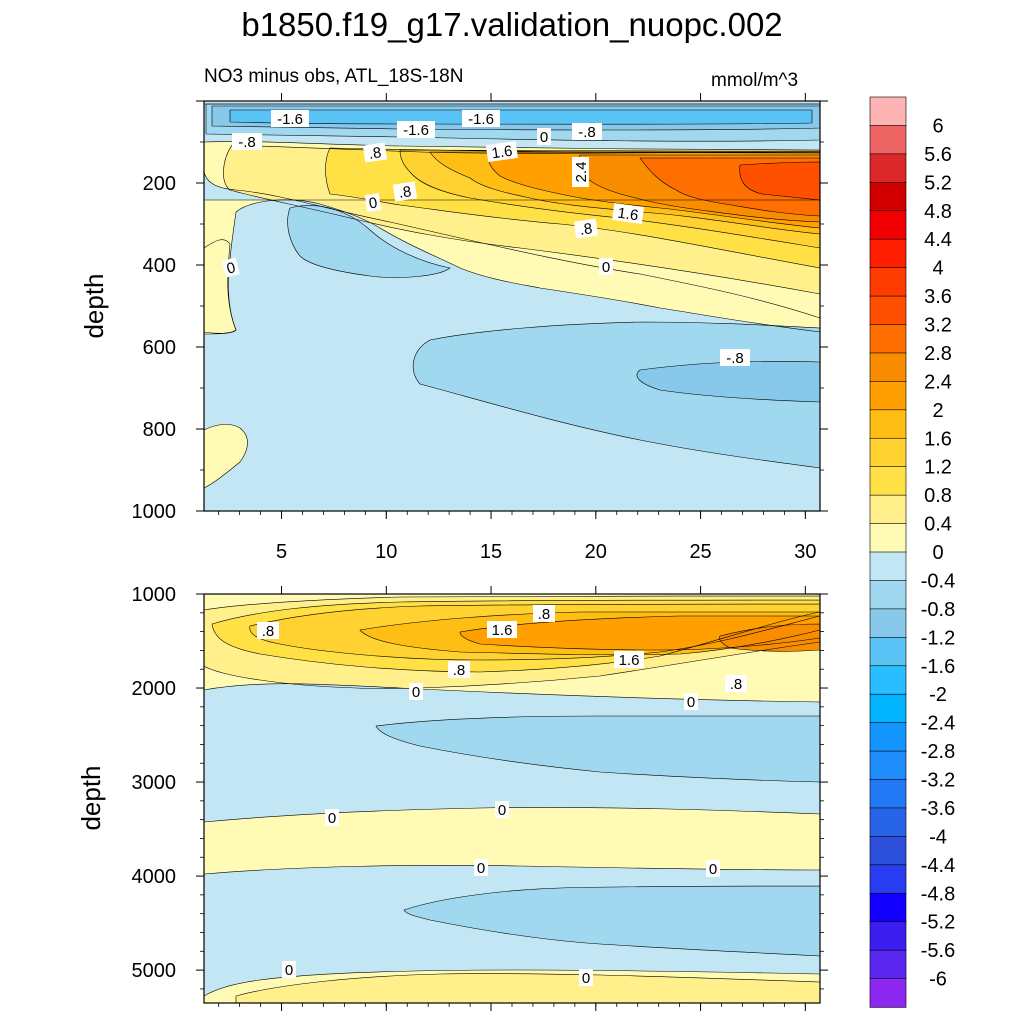  Describe the element at coordinates (334, 76) in the screenshot. I see `chart-subtitle: NO3 minus obs, ATL_18S-18N` at that location.